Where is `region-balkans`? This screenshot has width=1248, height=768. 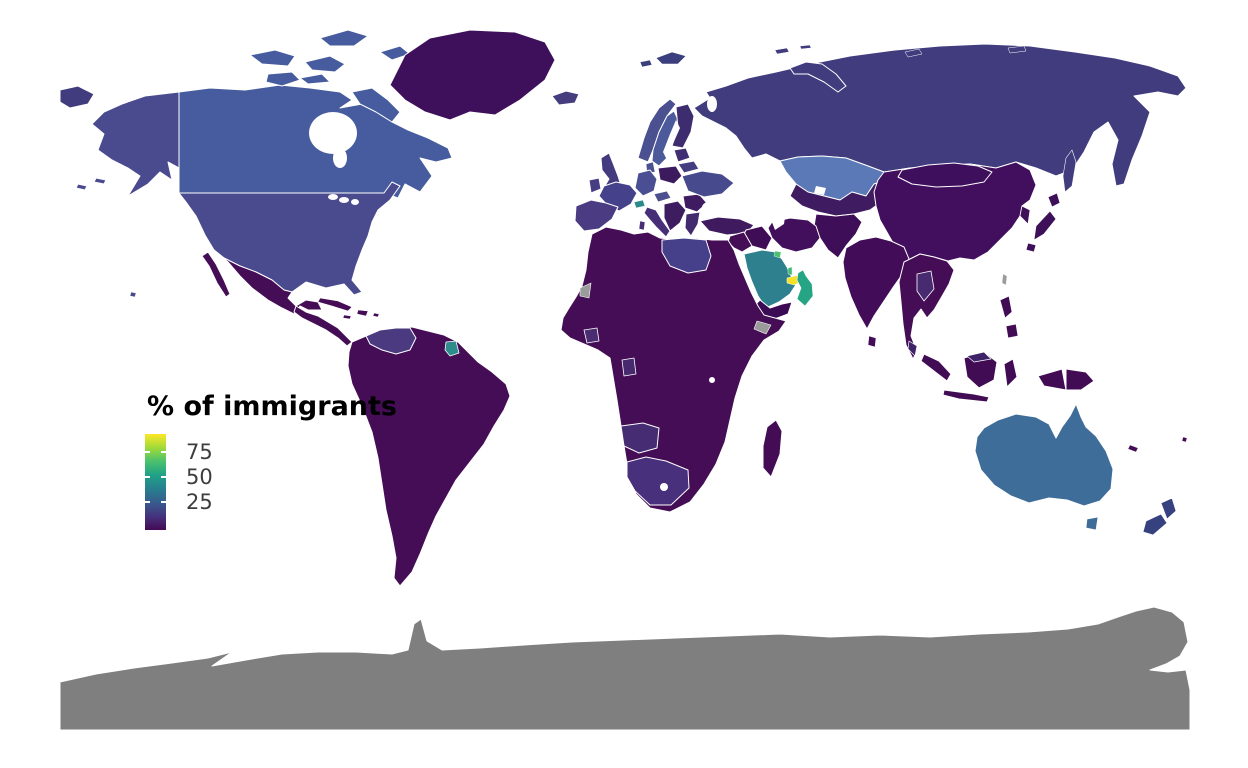 region-balkans is located at coordinates (675, 216).